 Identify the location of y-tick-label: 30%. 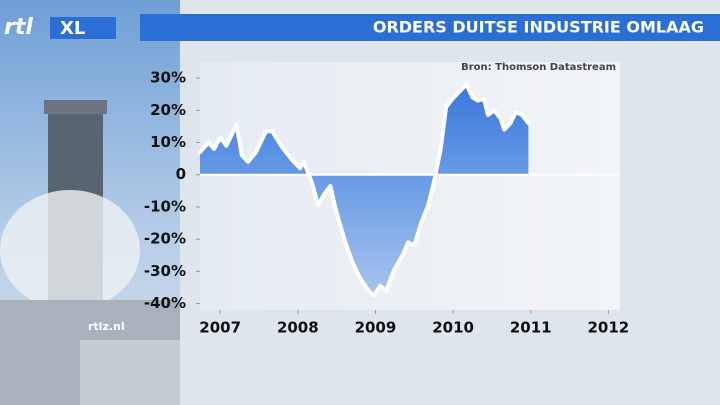
(168, 78).